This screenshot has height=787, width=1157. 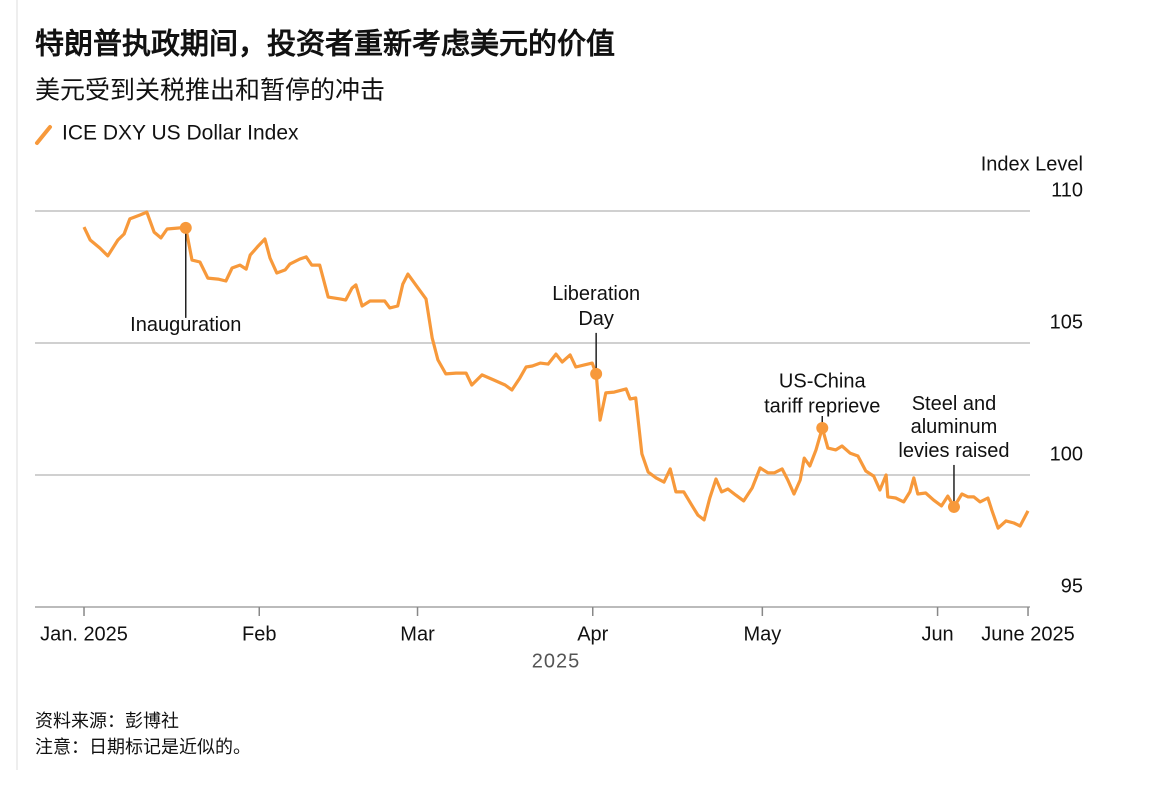 I want to click on source-note: 资料来源：彭博社, so click(x=107, y=721).